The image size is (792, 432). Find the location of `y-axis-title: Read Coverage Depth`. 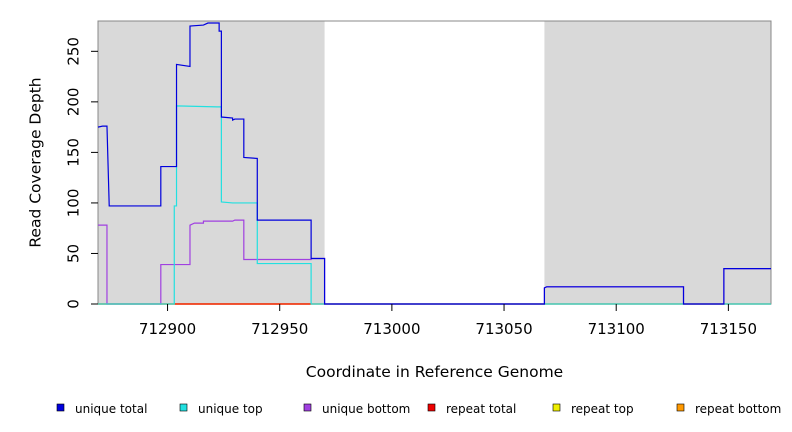

y-axis-title: Read Coverage Depth is located at coordinates (36, 162).